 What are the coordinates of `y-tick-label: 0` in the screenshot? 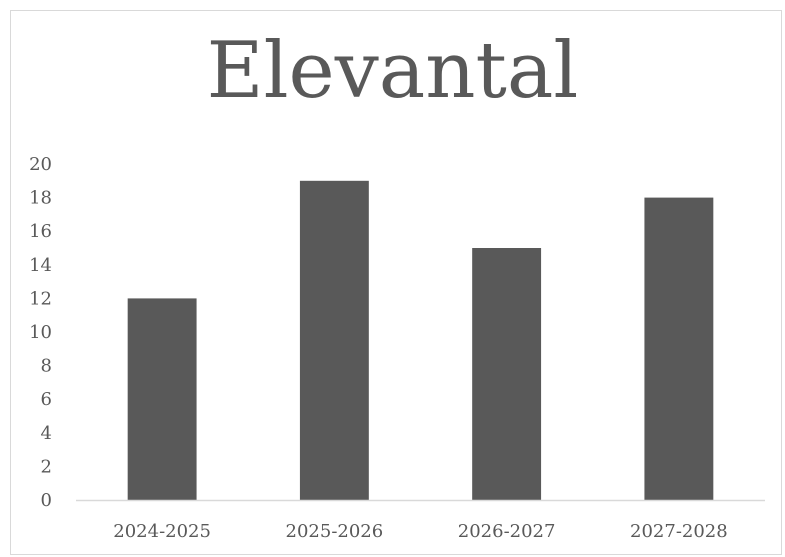 It's located at (46, 500).